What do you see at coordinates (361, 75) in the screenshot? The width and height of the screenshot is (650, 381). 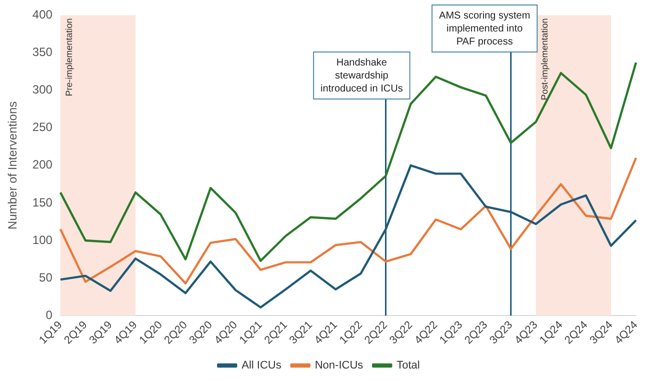 I see `ref-line-label: Handshake stewardship introduced in ICUs` at bounding box center [361, 75].